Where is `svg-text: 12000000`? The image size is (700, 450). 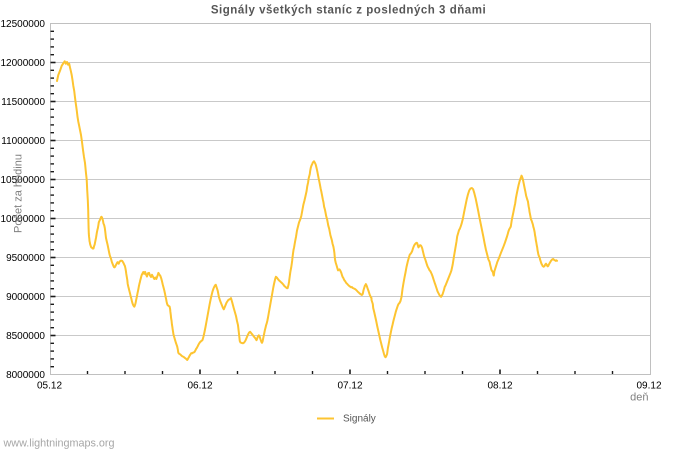 svg-text: 12000000 is located at coordinates (23, 63).